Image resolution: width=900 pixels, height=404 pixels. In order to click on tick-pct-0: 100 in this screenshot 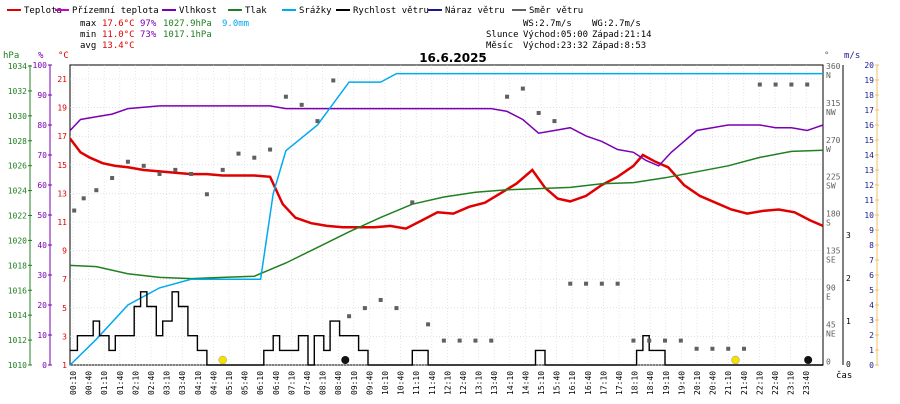, I will do `click(40, 65)`.